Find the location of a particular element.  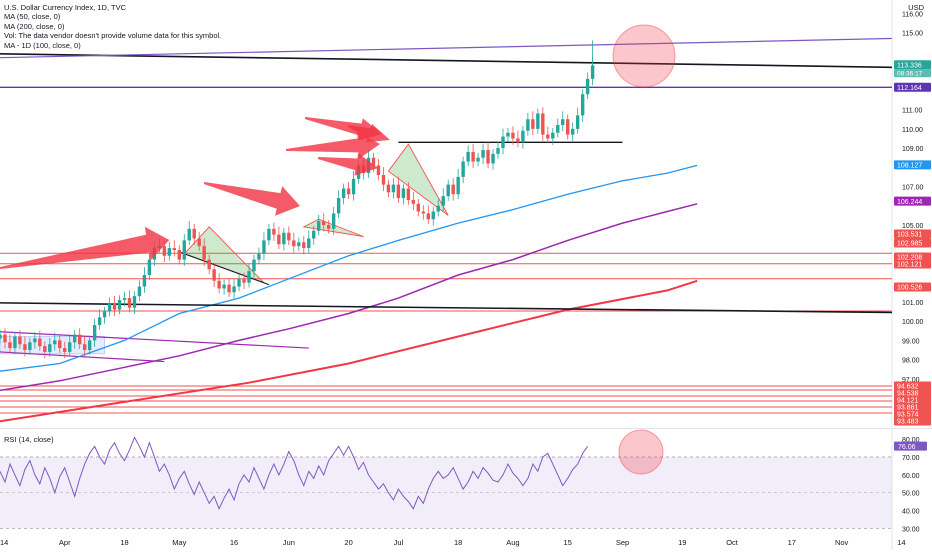

price-axis-label: 102.121 is located at coordinates (912, 264).